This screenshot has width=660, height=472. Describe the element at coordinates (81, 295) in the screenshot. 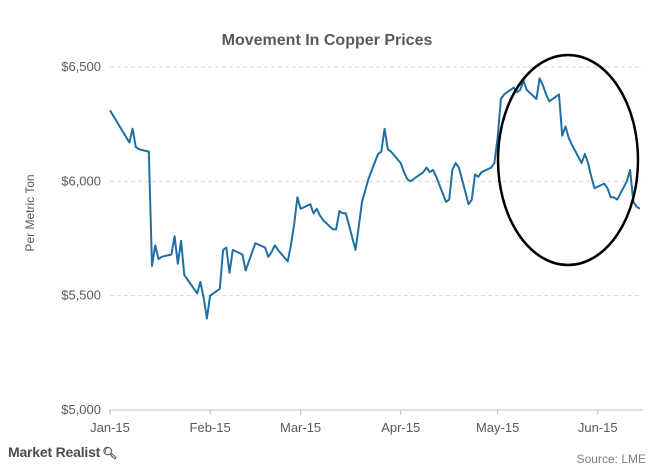

I see `y-tick-label: $5,500` at that location.